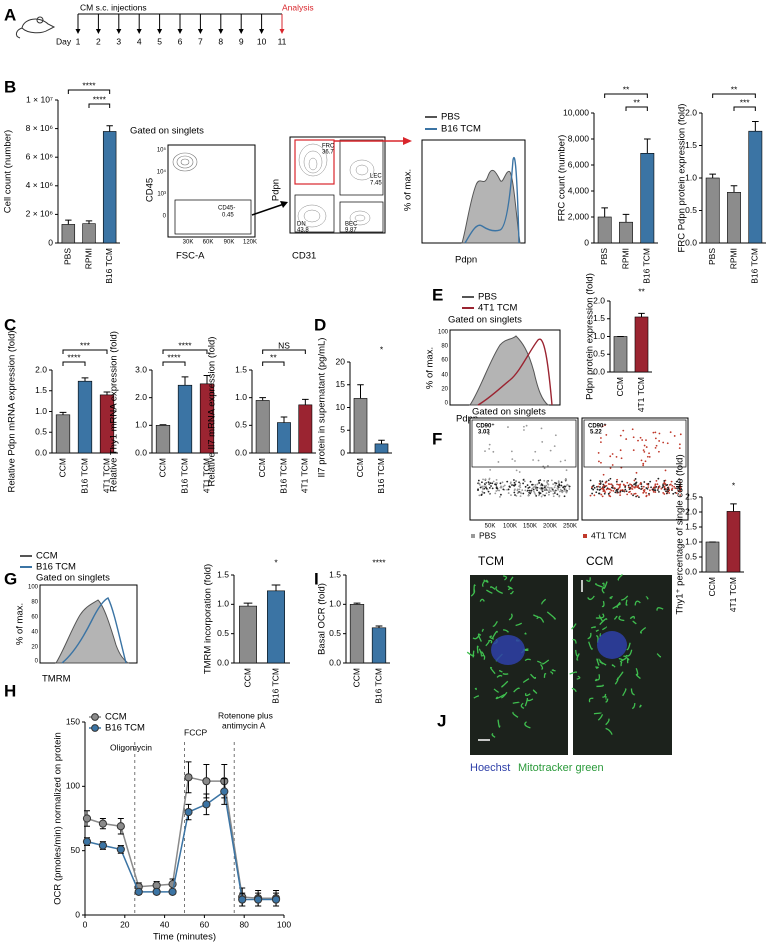 This screenshot has height=942, width=772. What do you see at coordinates (316, 578) in the screenshot?
I see `panel-letter: I` at bounding box center [316, 578].